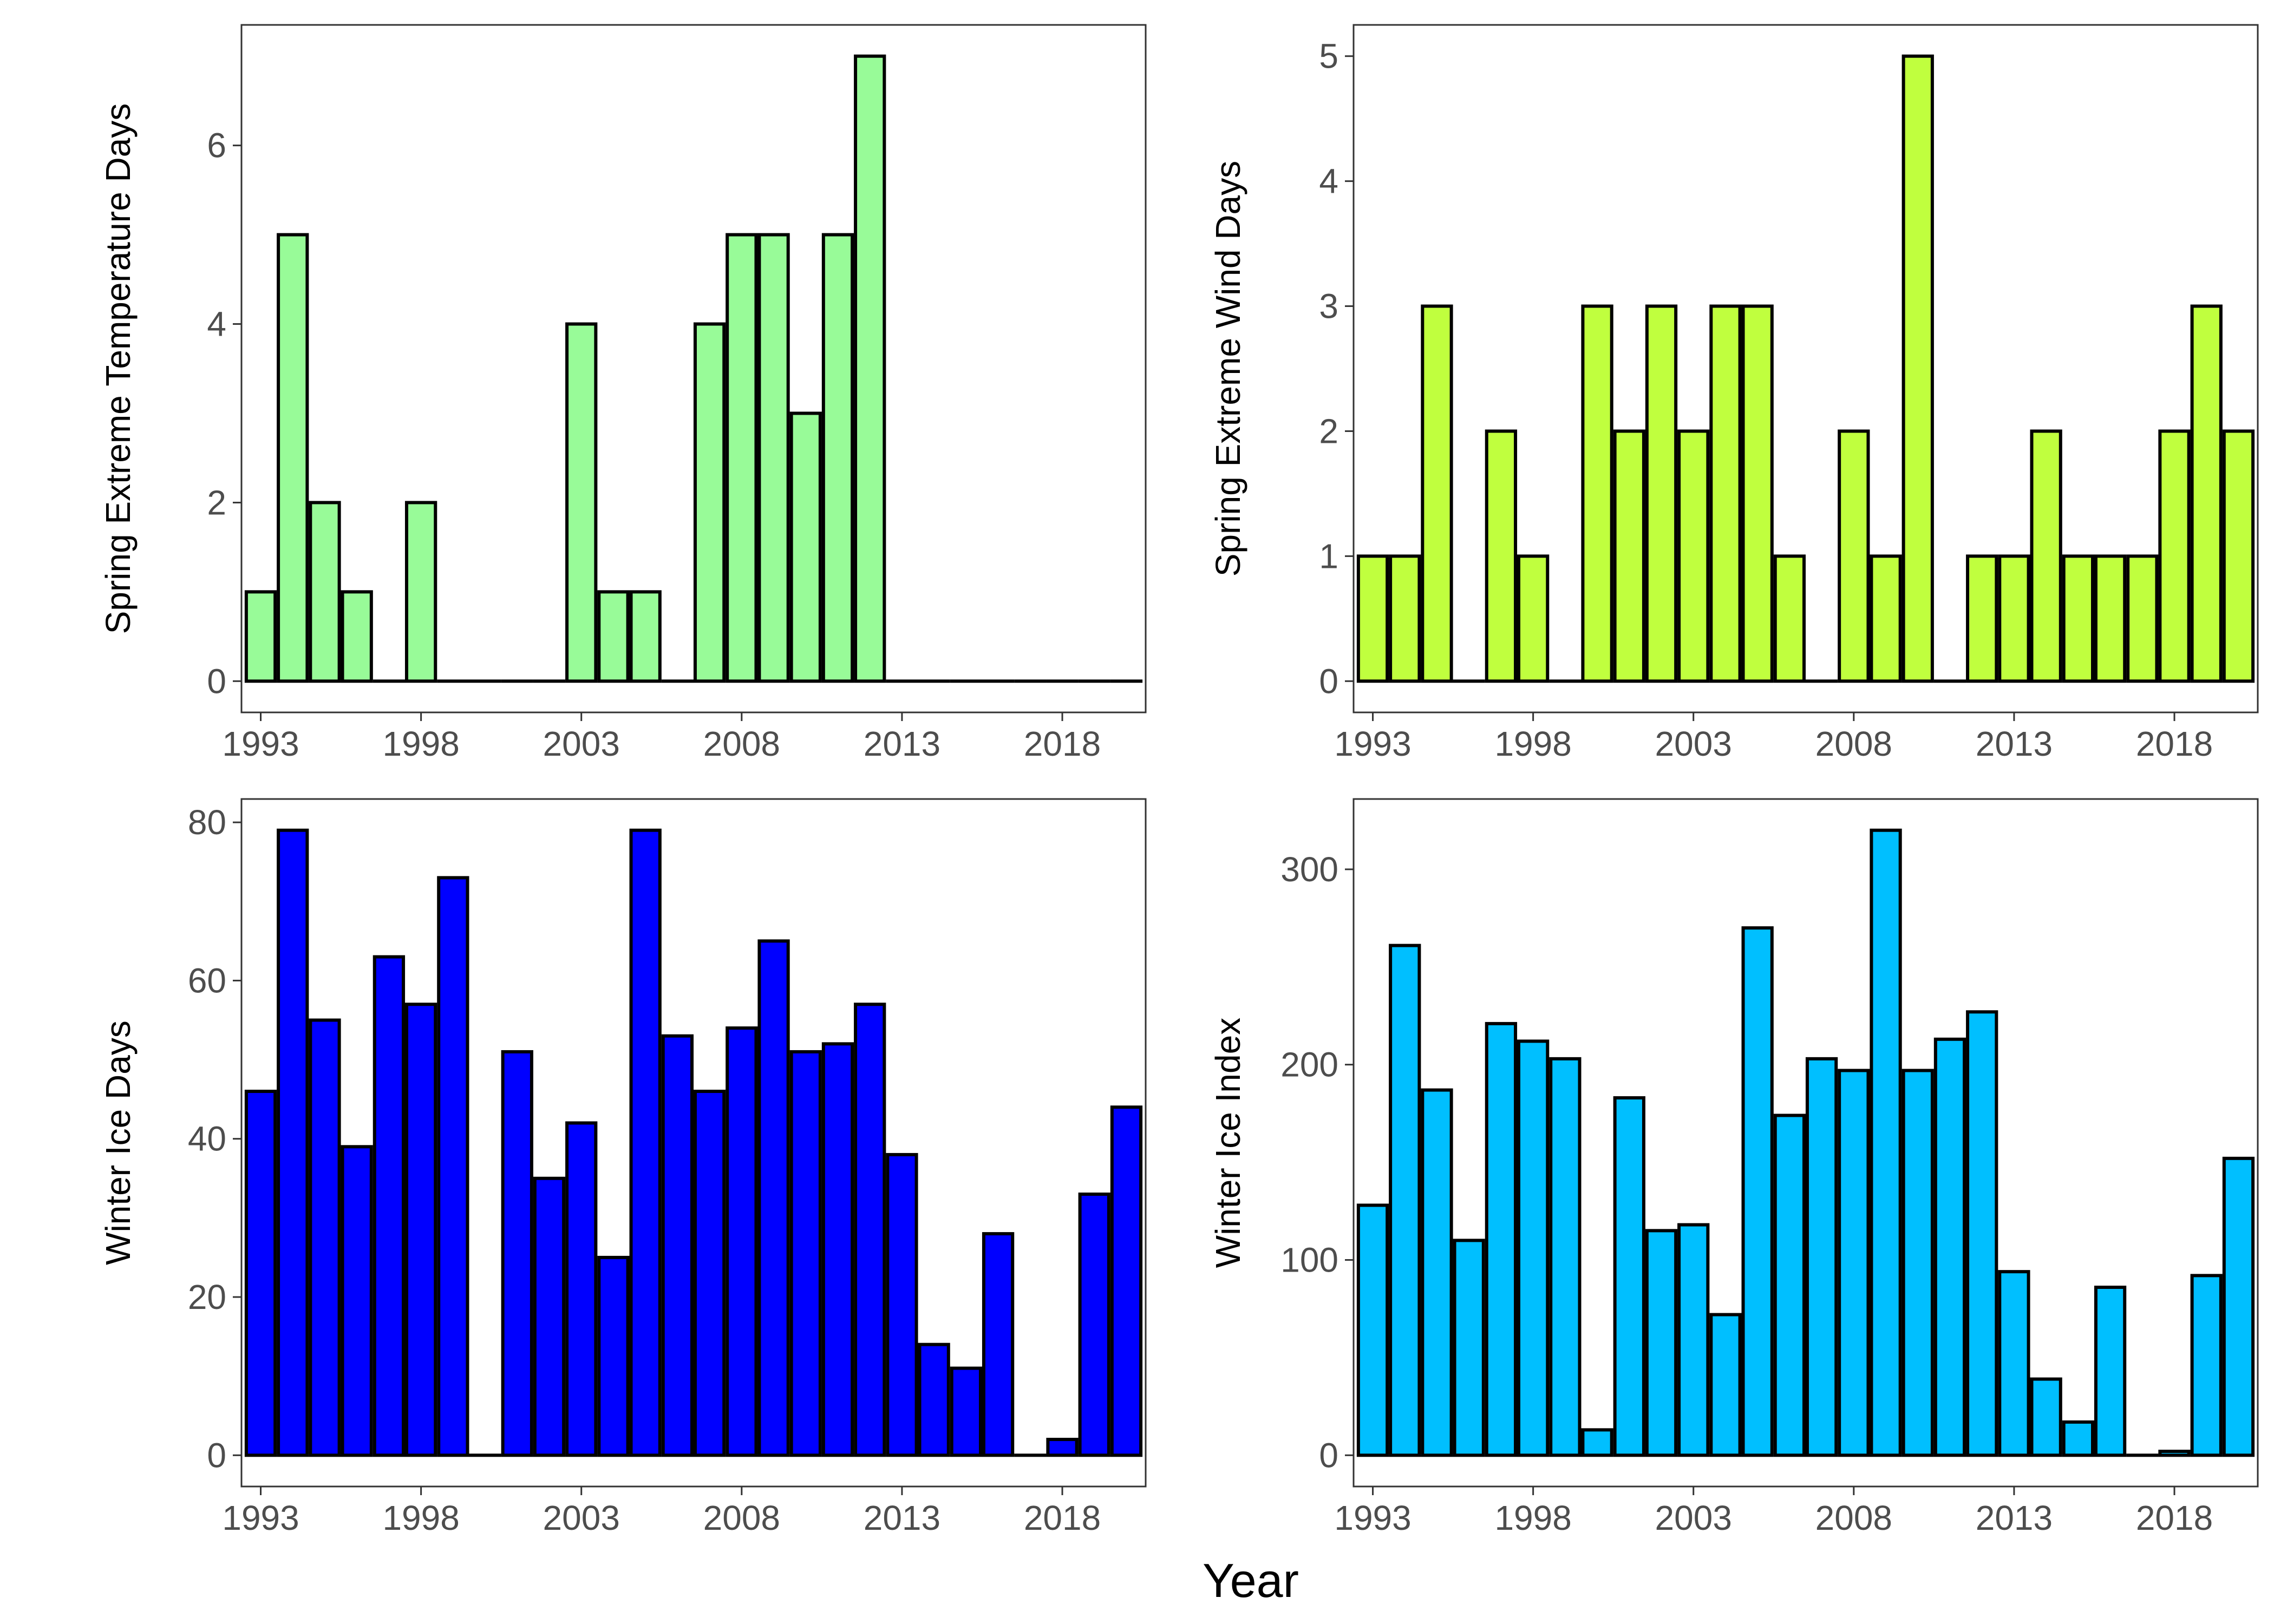 This screenshot has width=2274, height=1624. What do you see at coordinates (2142, 618) in the screenshot?
I see `bar-spring-wind-2017` at bounding box center [2142, 618].